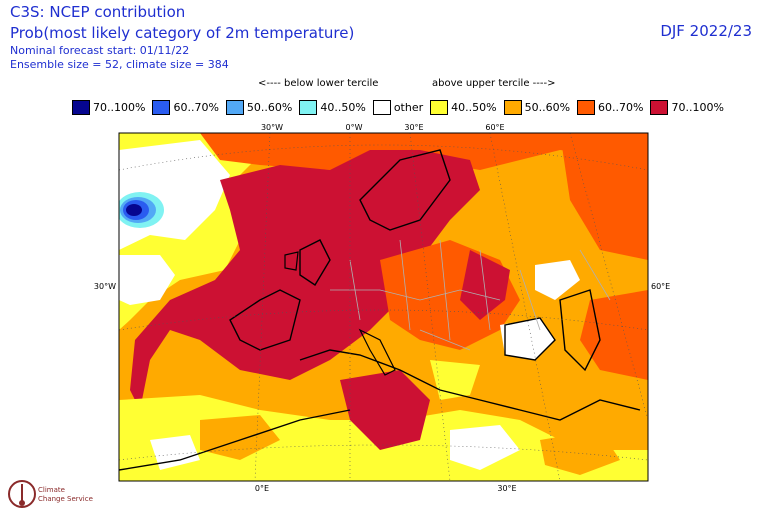 The image size is (760, 519). I want to click on legend-item: other, so click(398, 107).